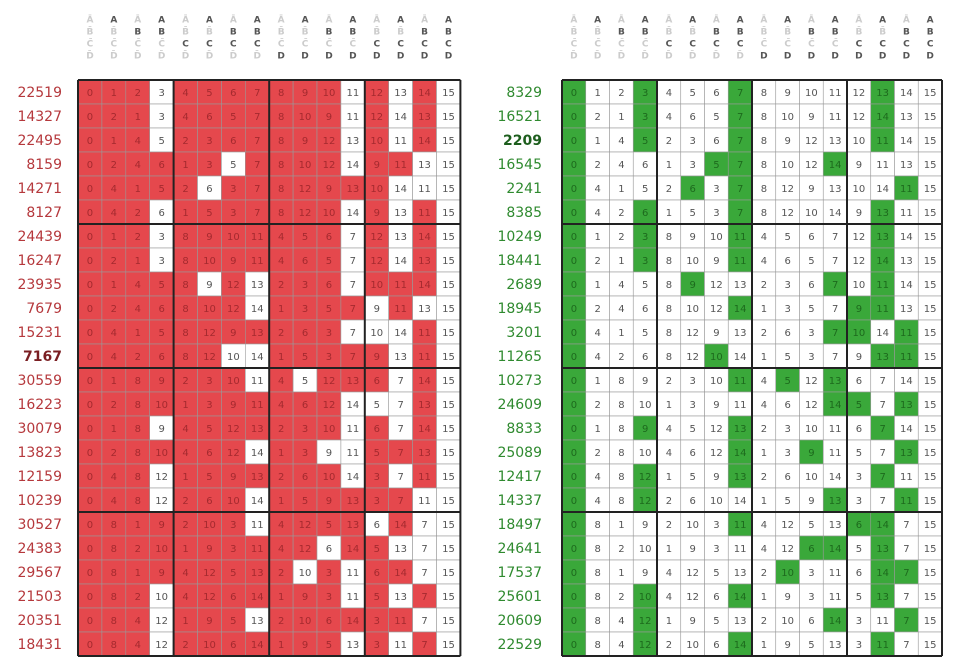  What do you see at coordinates (39, 117) in the screenshot?
I see `row-label: 14327` at bounding box center [39, 117].